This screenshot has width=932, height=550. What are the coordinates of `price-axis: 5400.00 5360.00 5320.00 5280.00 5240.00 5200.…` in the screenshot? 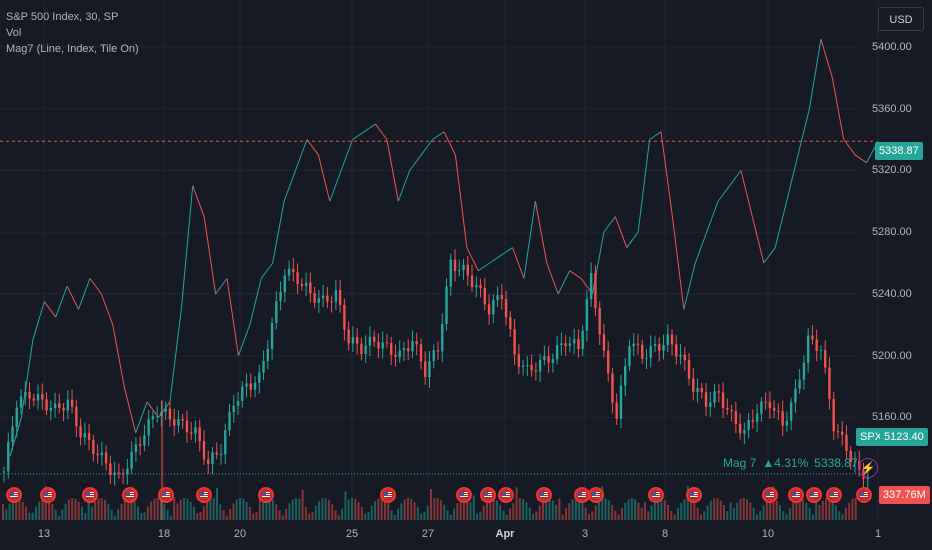 It's located at (896, 260).